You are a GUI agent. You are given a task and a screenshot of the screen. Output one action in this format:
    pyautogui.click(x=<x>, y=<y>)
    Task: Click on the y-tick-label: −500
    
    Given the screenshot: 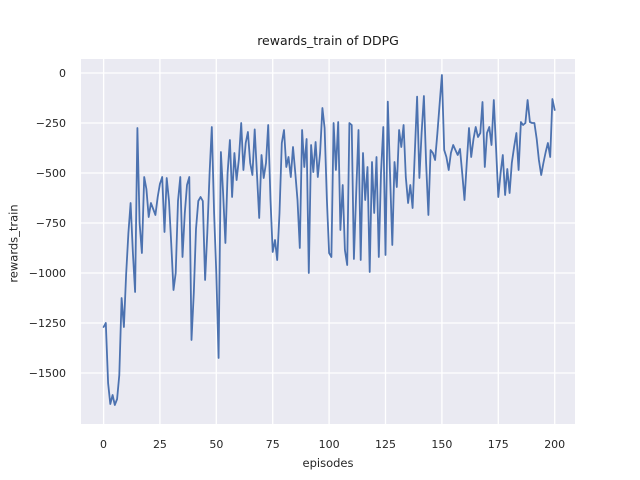 What is the action you would take?
    pyautogui.click(x=50, y=173)
    